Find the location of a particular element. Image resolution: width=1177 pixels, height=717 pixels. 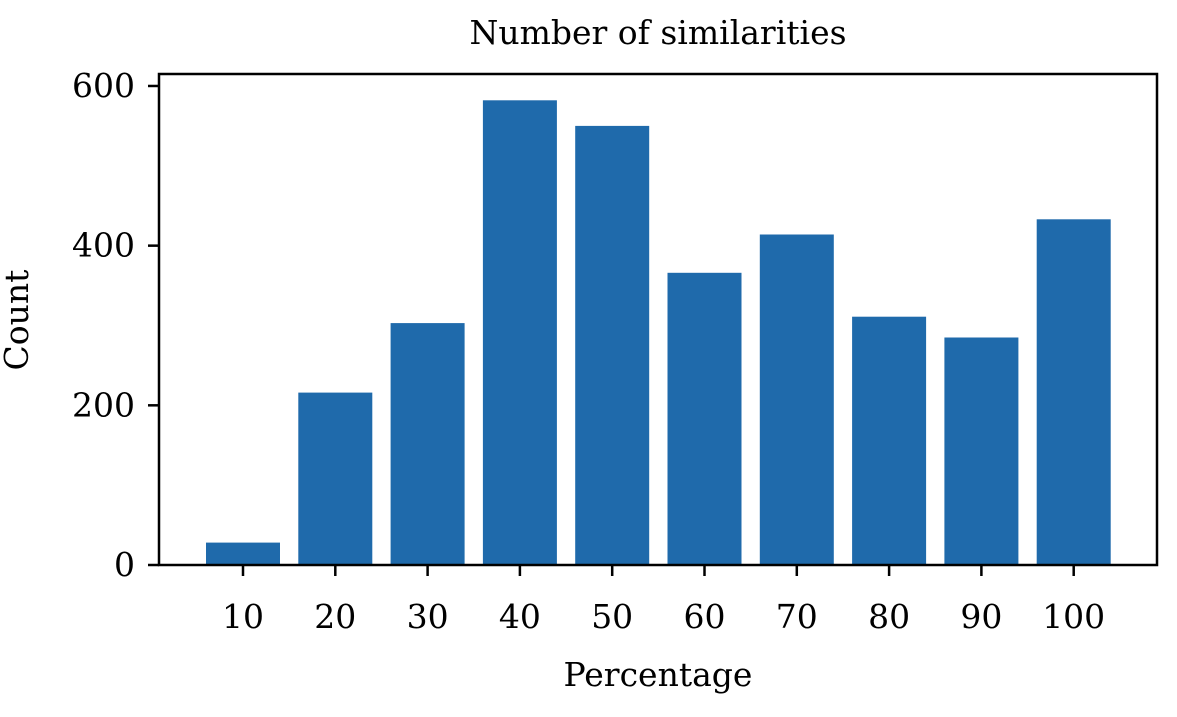

x-tick-label: 60 is located at coordinates (705, 616).